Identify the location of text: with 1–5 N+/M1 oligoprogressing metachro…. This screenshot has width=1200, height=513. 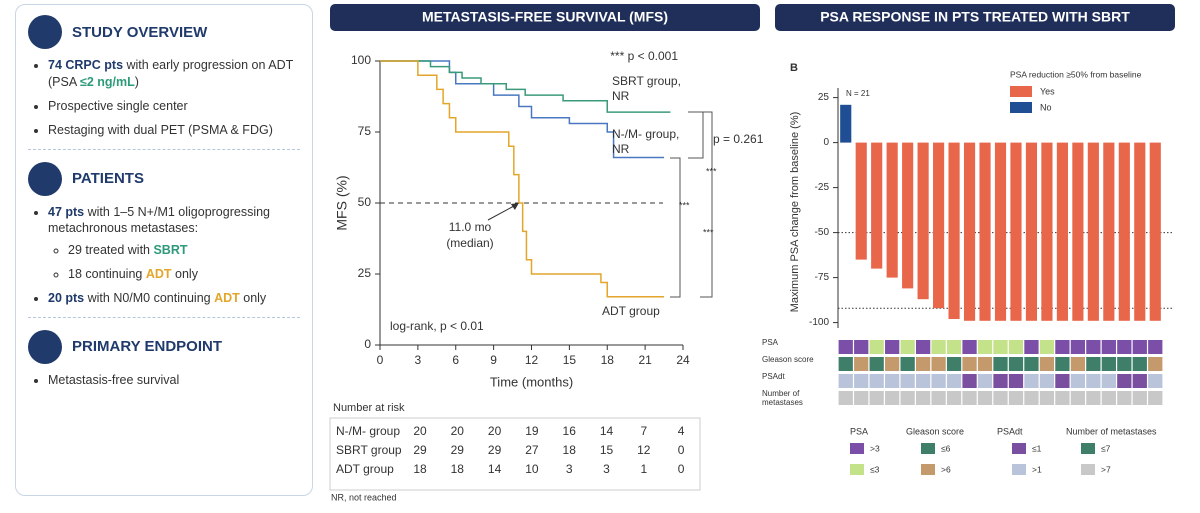
(159, 220).